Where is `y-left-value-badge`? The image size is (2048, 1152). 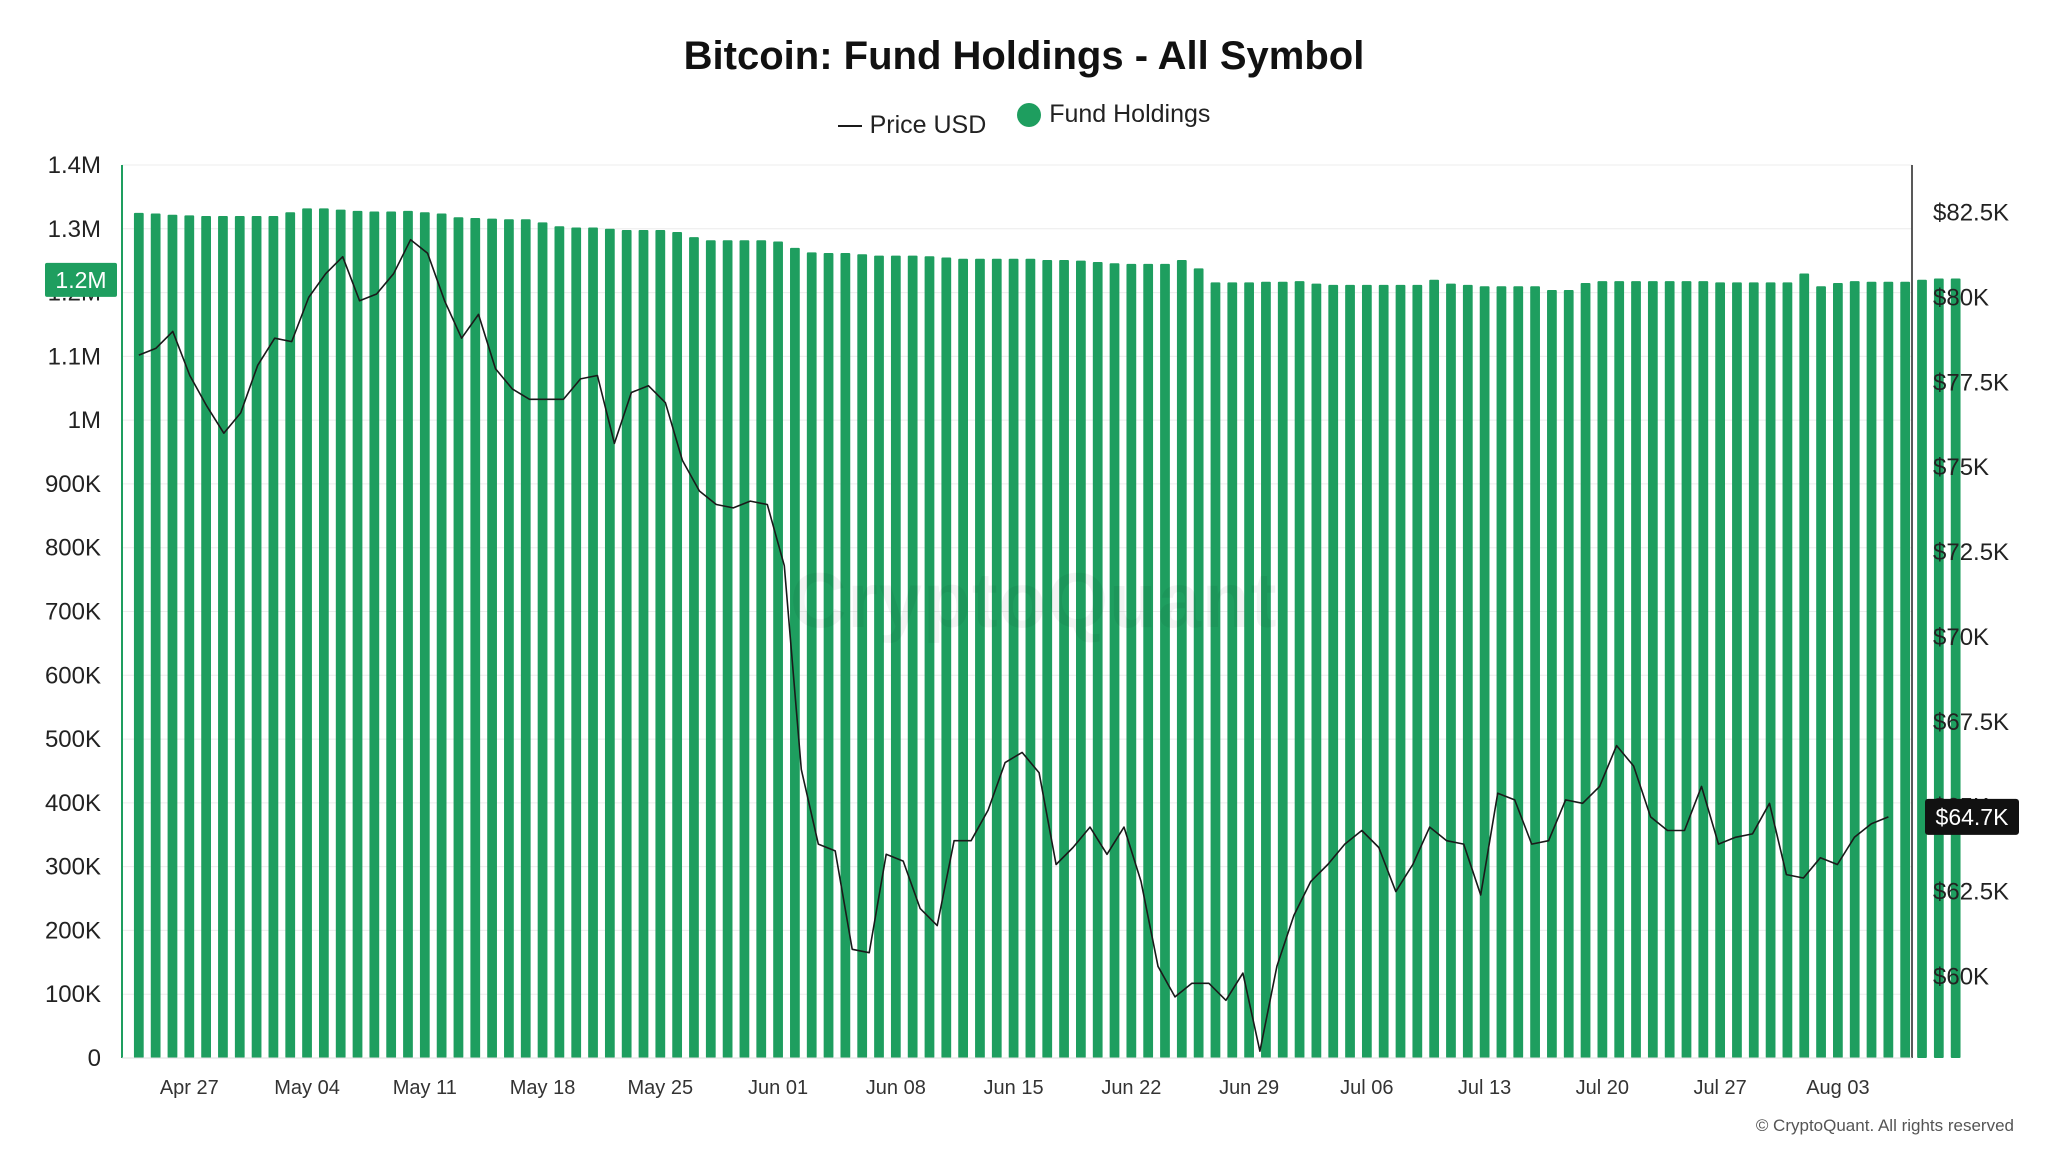 y-left-value-badge is located at coordinates (81, 279).